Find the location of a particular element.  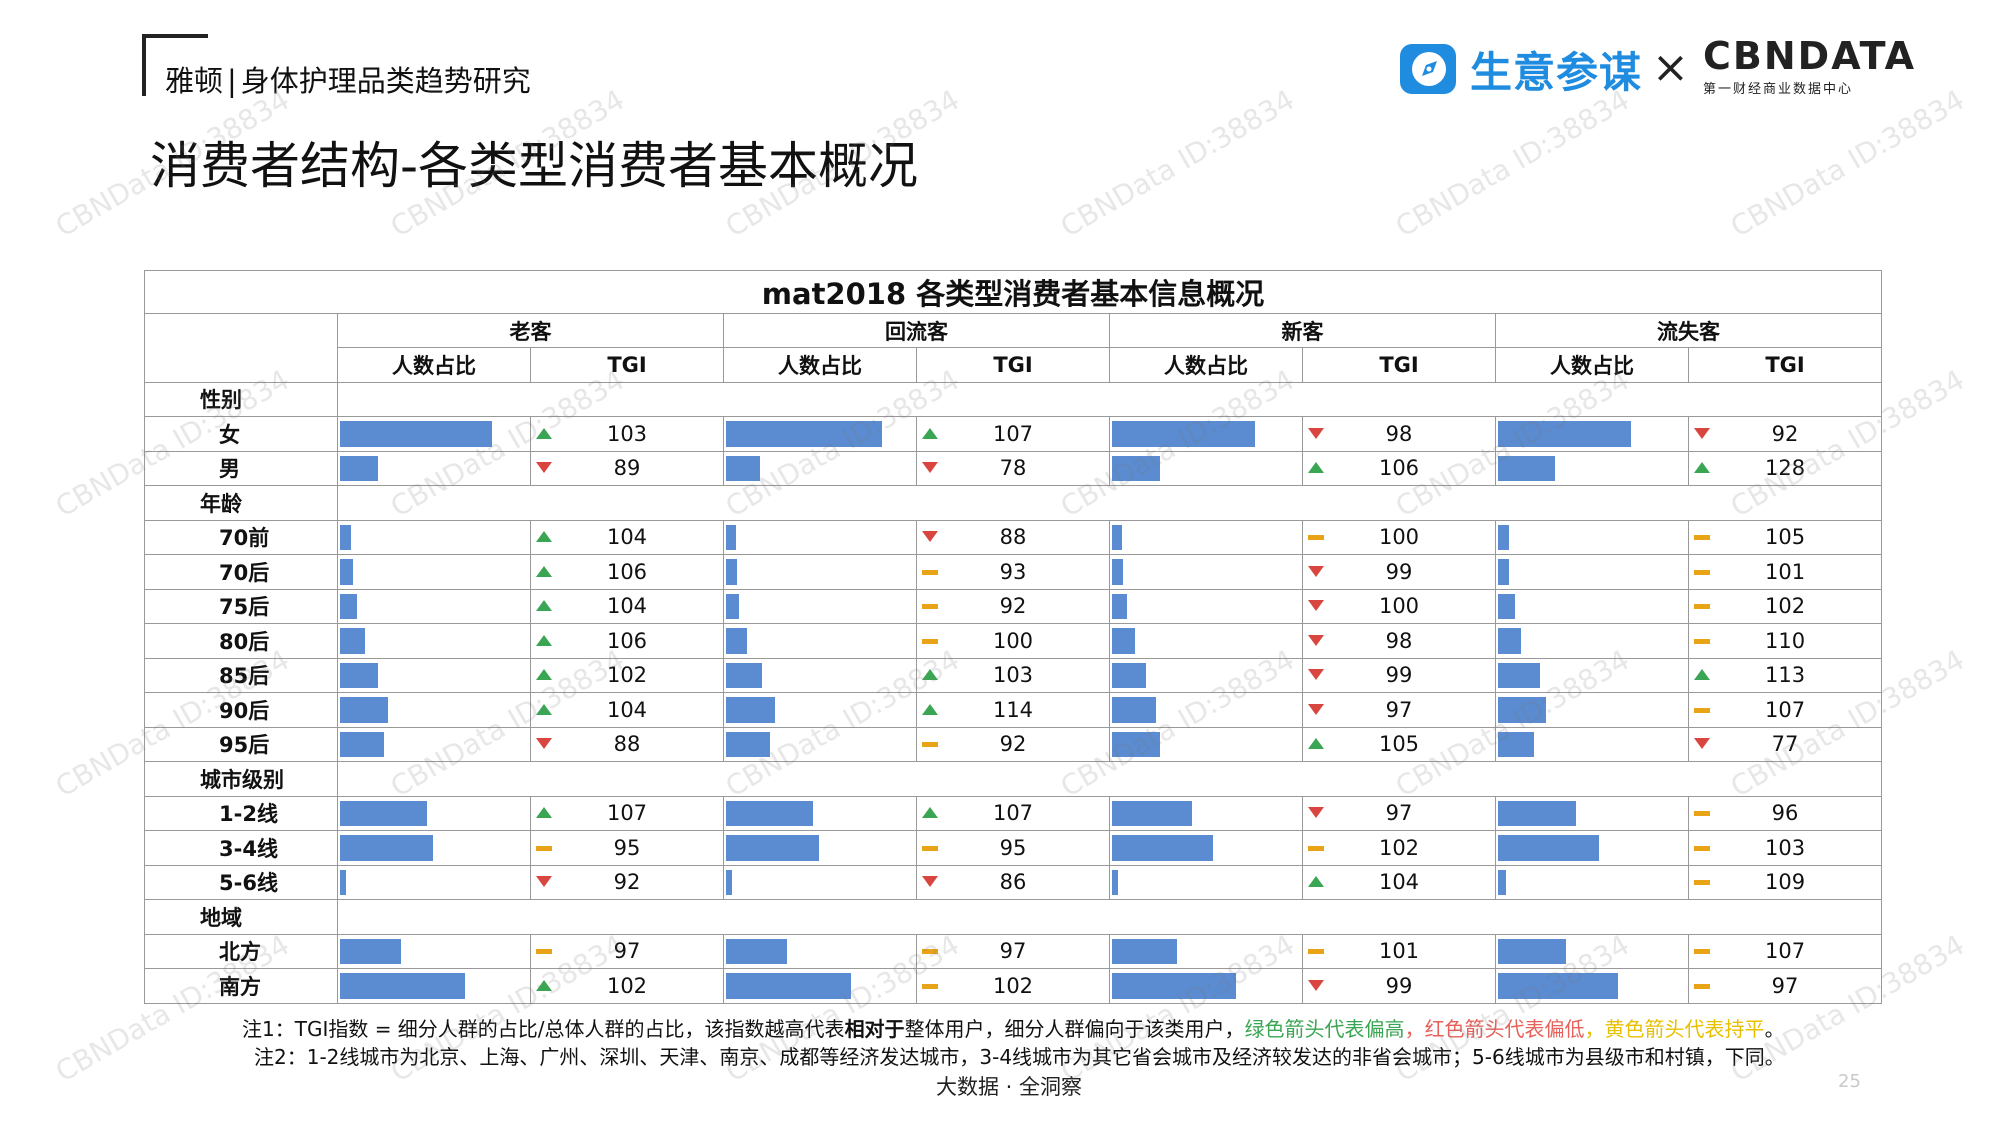

category-label: 年龄 is located at coordinates (241, 503).